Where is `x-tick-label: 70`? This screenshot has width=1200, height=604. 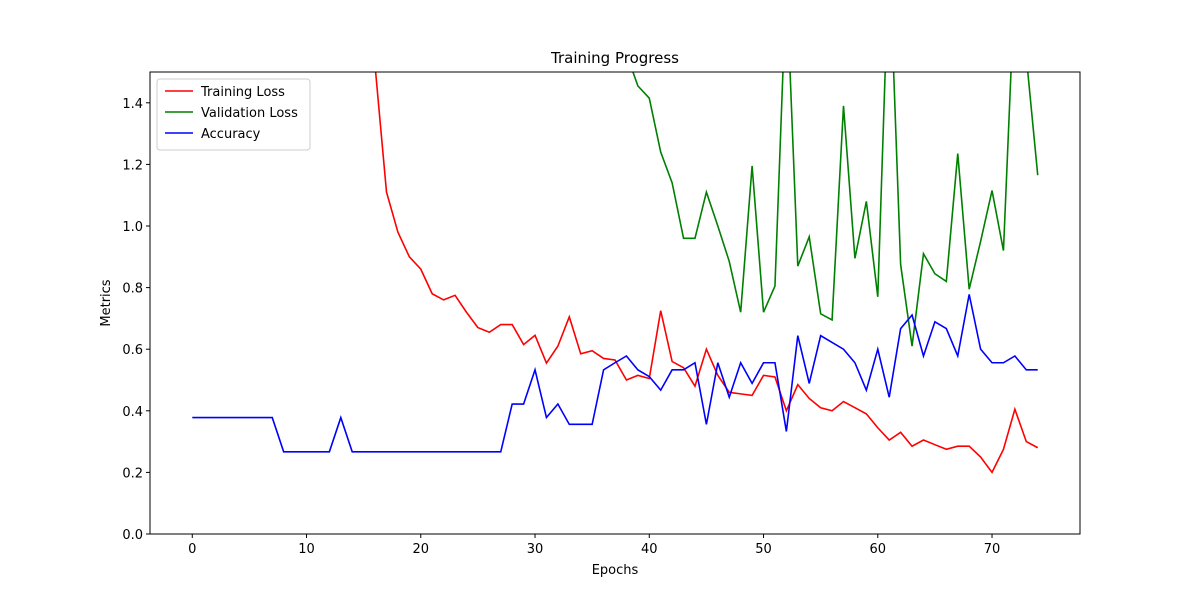
x-tick-label: 70 is located at coordinates (992, 549).